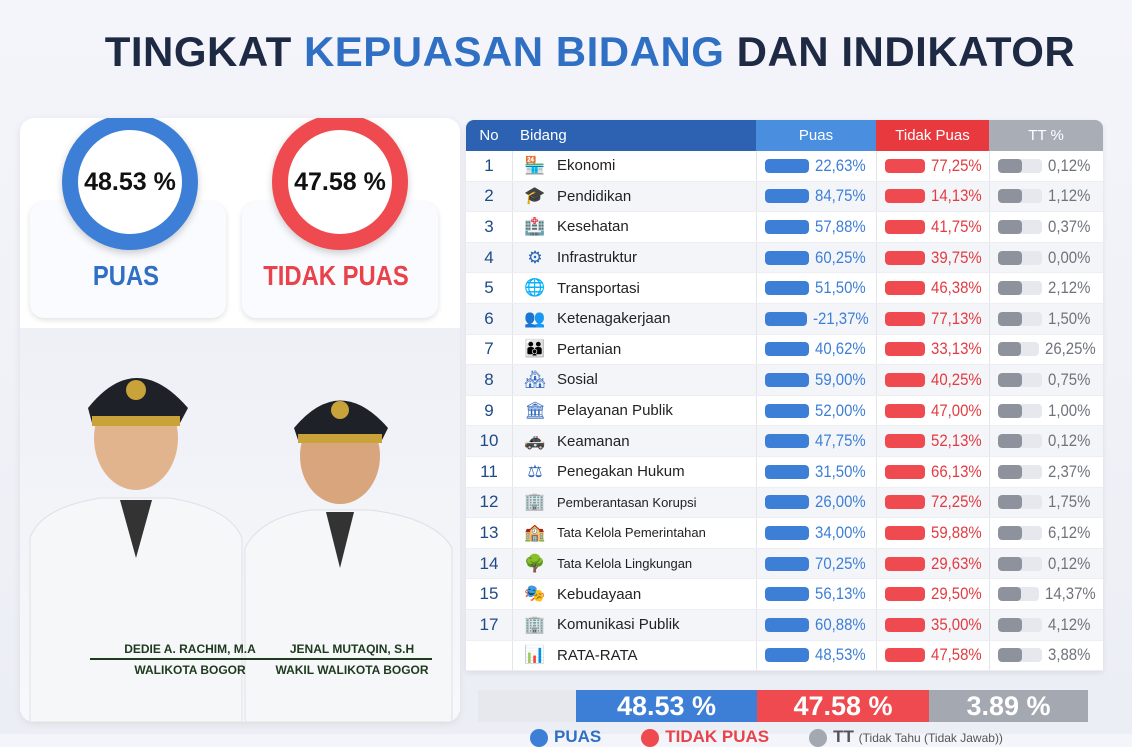 Image resolution: width=1132 pixels, height=747 pixels. What do you see at coordinates (352, 651) in the screenshot?
I see `vice-mayor-name: JENAL MUTAQIN, S.H` at bounding box center [352, 651].